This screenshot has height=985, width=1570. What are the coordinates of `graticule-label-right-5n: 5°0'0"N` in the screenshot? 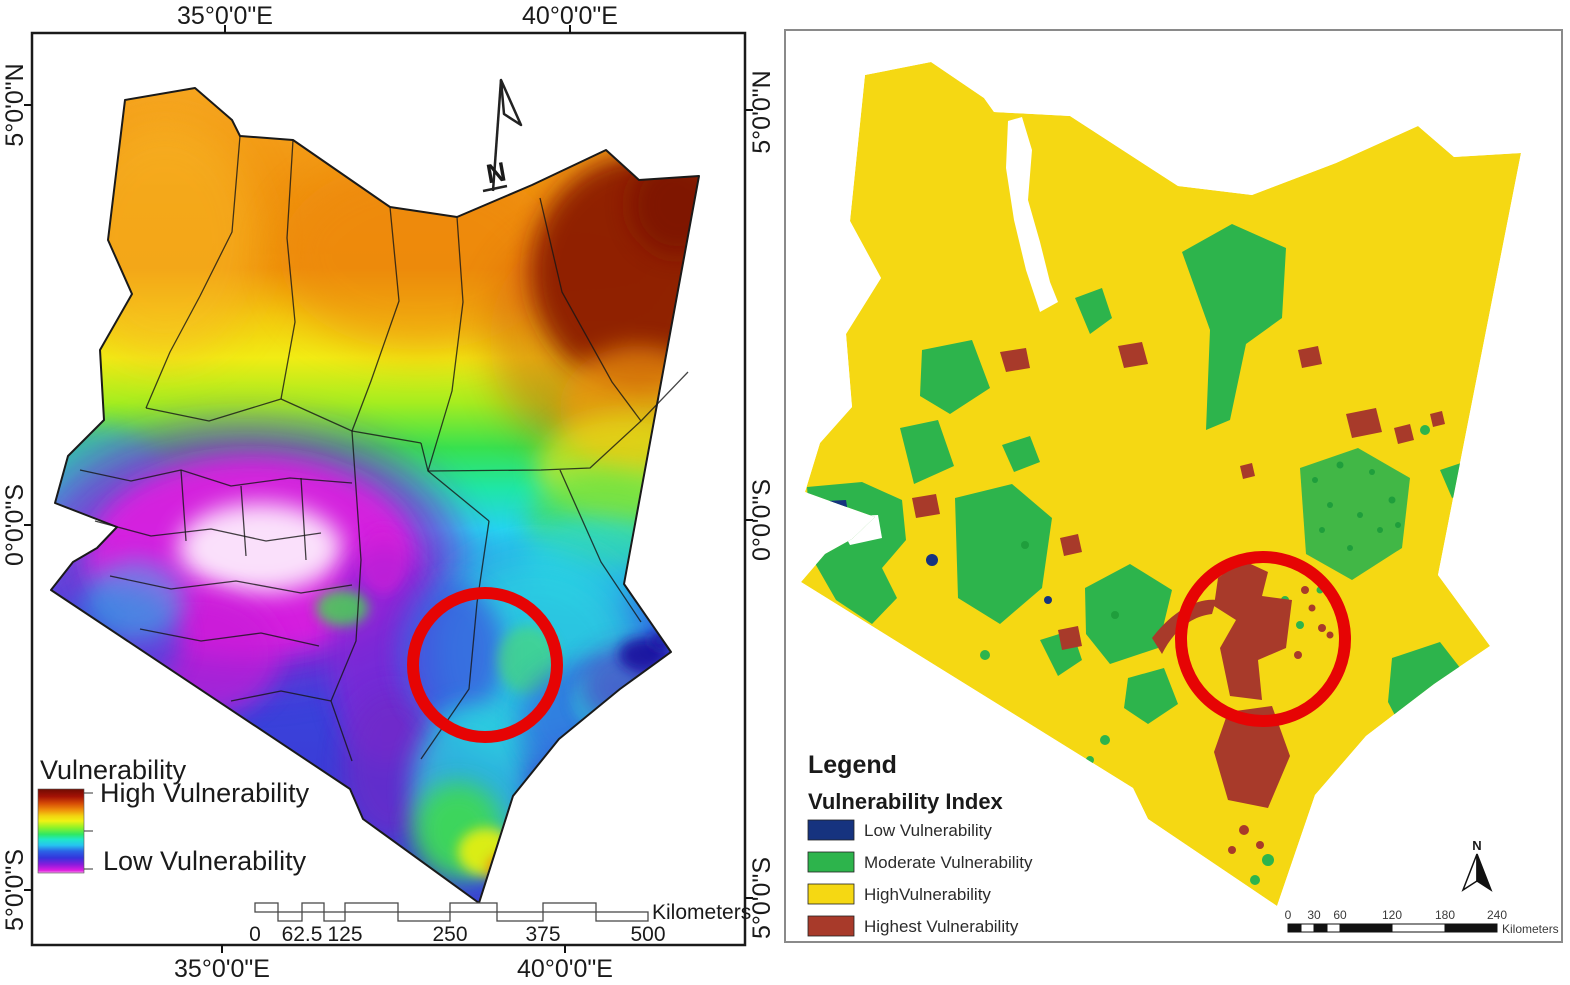 It's located at (762, 111).